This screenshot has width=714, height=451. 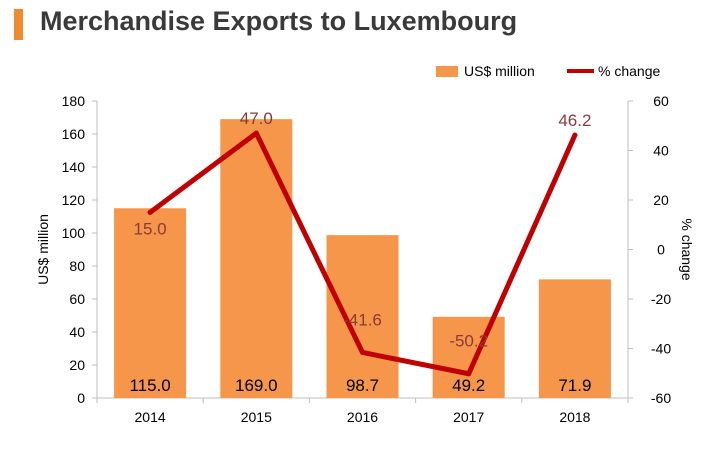 What do you see at coordinates (362, 319) in the screenshot?
I see `line-value-label: -41.6` at bounding box center [362, 319].